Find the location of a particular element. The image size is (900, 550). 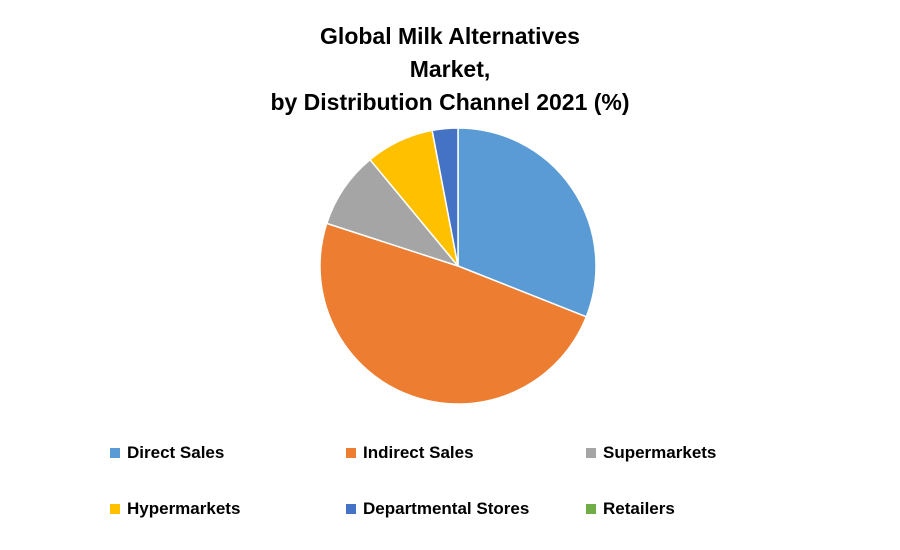

legend-item-indirect-sales: Indirect Sales is located at coordinates (466, 453).